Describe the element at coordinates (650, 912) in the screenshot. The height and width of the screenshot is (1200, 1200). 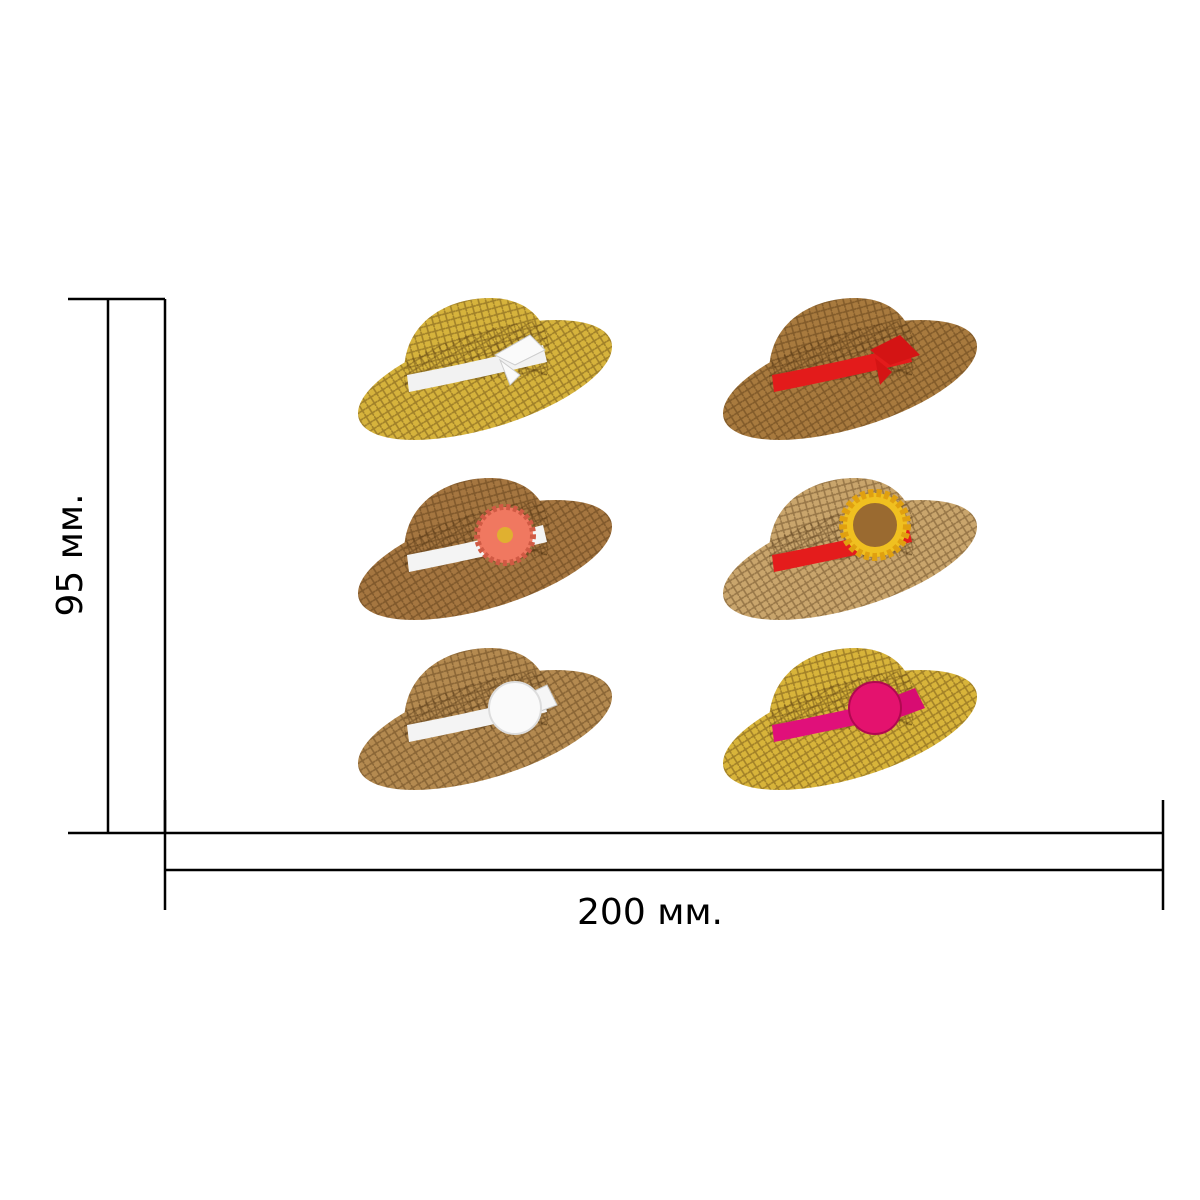
I see `width-label: 200 мм.` at that location.